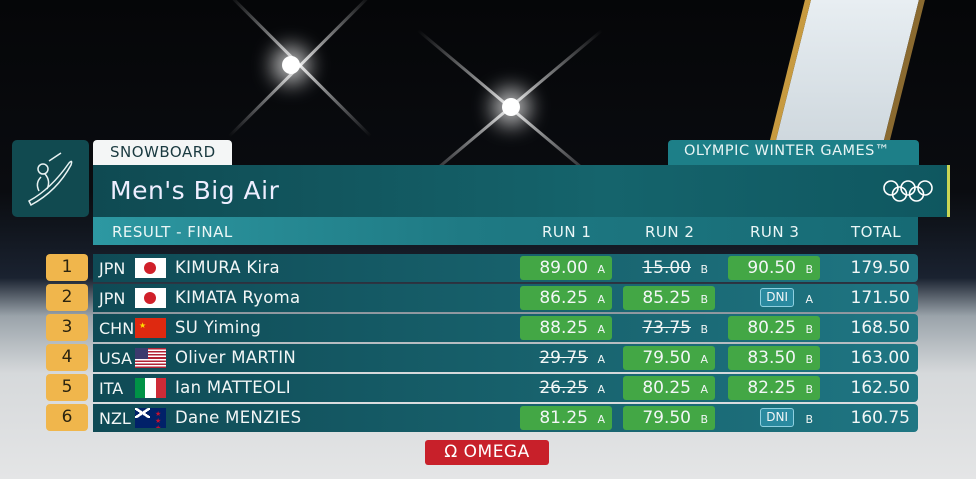 The width and height of the screenshot is (976, 479). I want to click on score-value: 89.00, so click(563, 268).